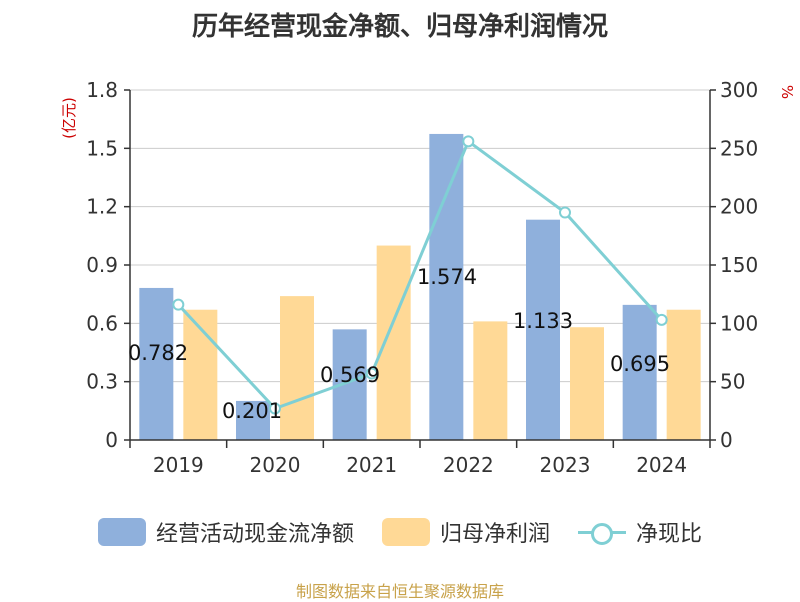 The image size is (800, 602). I want to click on y-tick-label-right: 300, so click(739, 90).